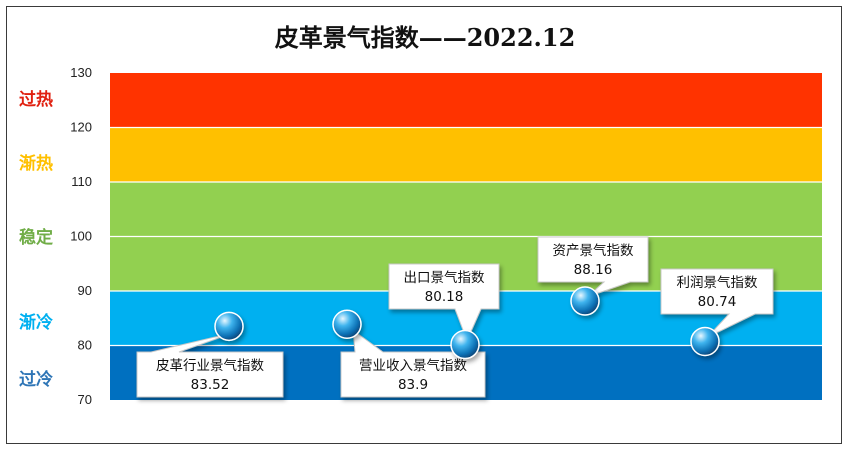 Image resolution: width=851 pixels, height=451 pixels. I want to click on y-tick-label-1: 80, so click(85, 345).